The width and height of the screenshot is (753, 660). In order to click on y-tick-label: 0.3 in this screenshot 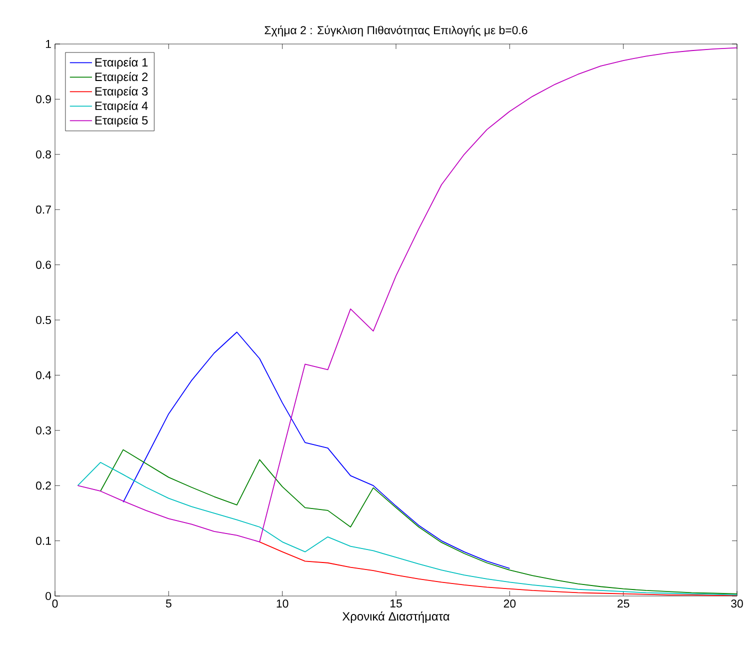, I will do `click(43, 430)`.